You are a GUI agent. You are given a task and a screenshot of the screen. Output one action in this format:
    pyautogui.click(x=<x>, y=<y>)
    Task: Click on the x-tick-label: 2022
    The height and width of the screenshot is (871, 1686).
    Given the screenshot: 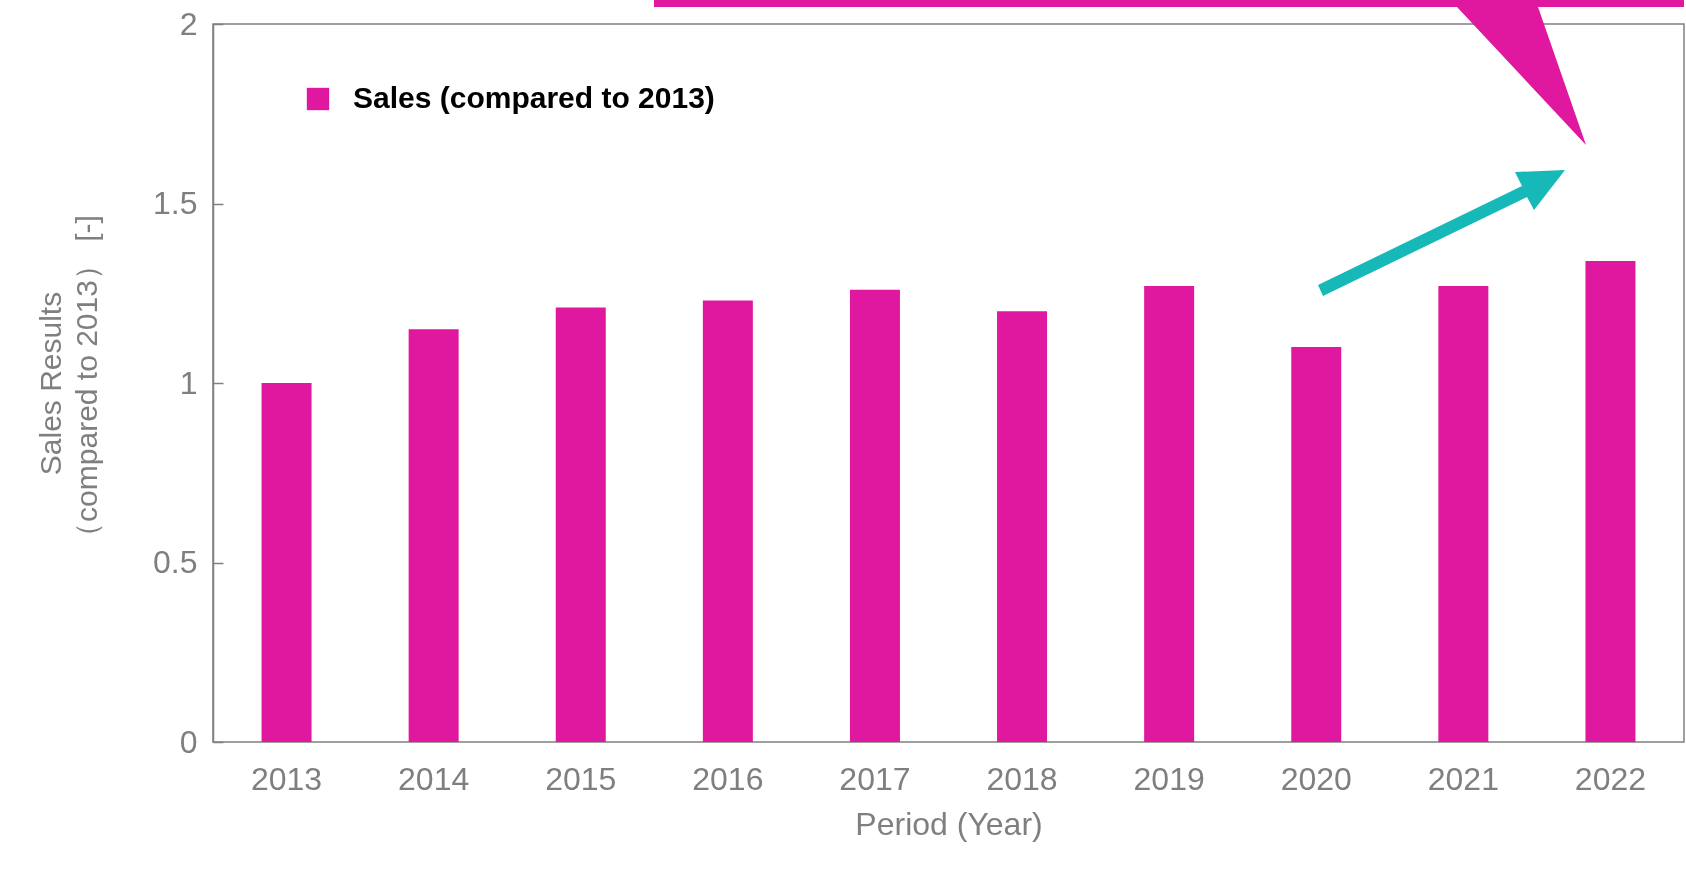 What is the action you would take?
    pyautogui.click(x=1610, y=778)
    